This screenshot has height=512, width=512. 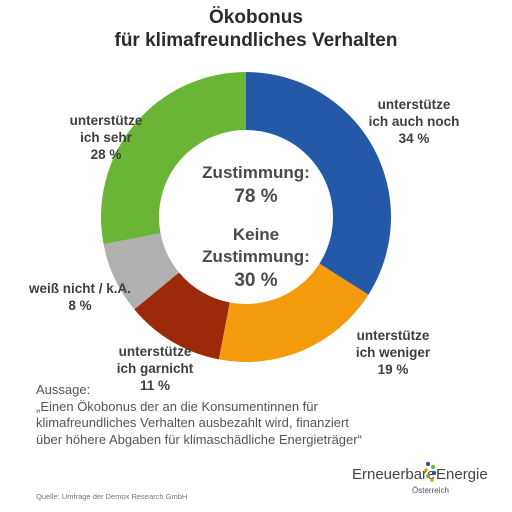 What do you see at coordinates (141, 271) in the screenshot?
I see `slice-weiss-nicht` at bounding box center [141, 271].